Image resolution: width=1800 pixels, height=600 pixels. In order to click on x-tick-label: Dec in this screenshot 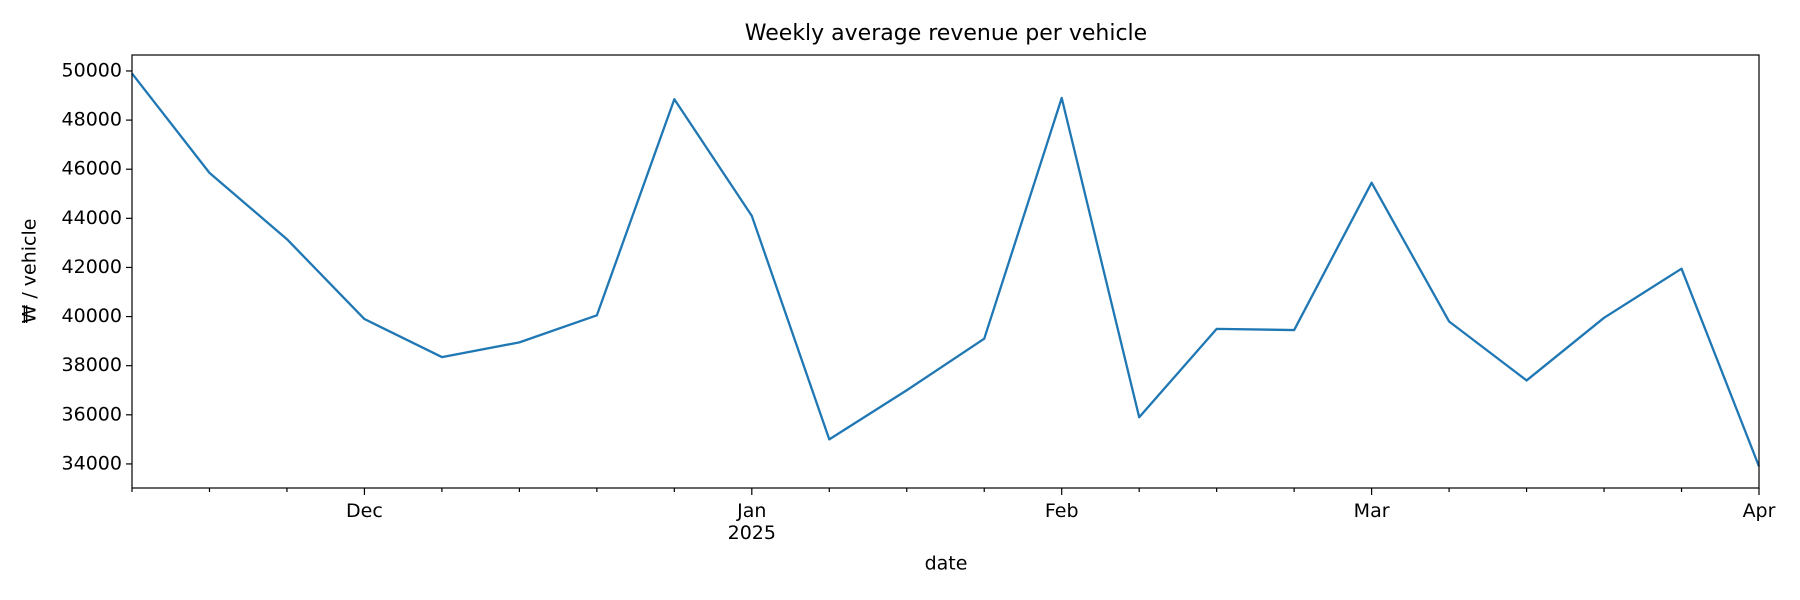, I will do `click(364, 511)`.